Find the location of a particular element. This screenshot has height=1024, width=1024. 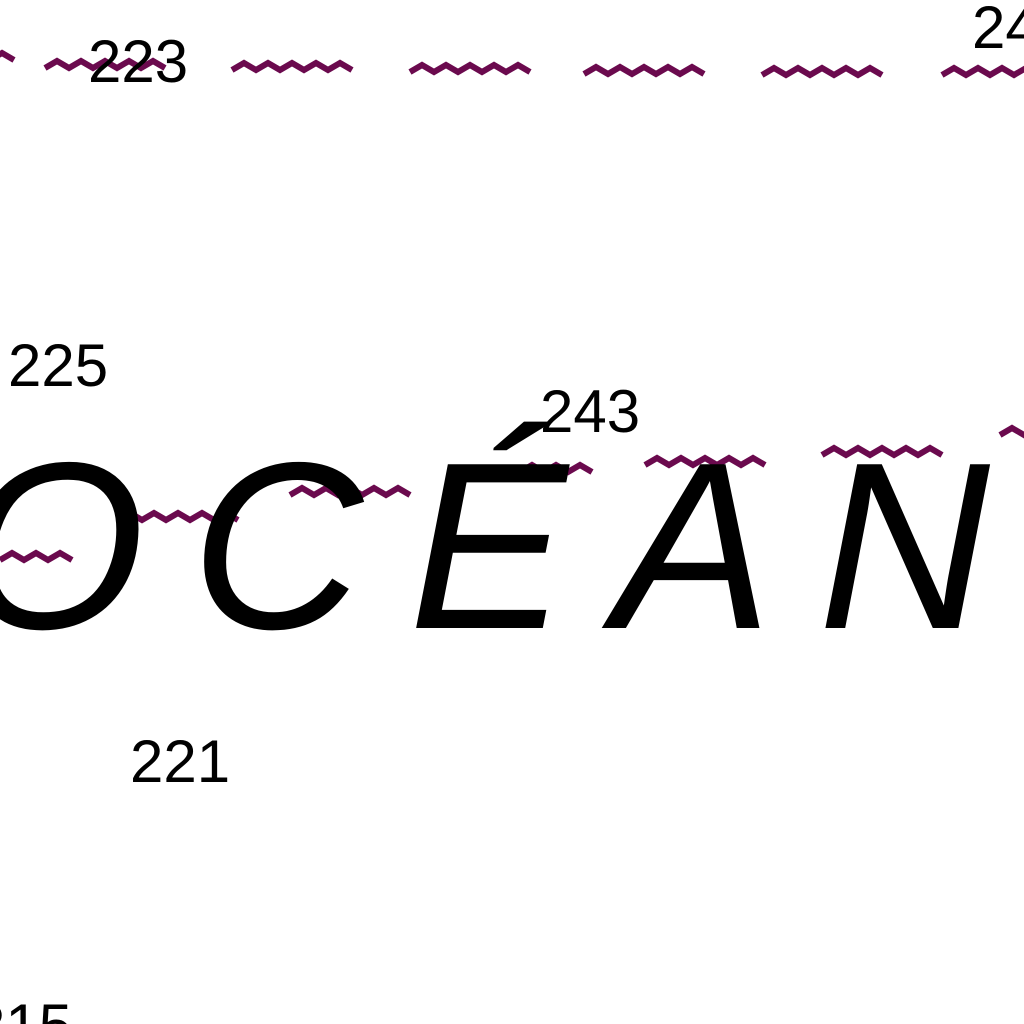

depth-sounding: 223 is located at coordinates (138, 61).